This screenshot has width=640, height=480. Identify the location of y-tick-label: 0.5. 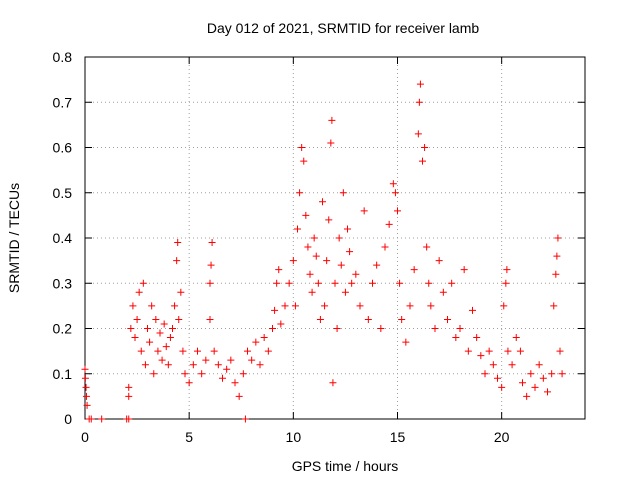
(63, 193).